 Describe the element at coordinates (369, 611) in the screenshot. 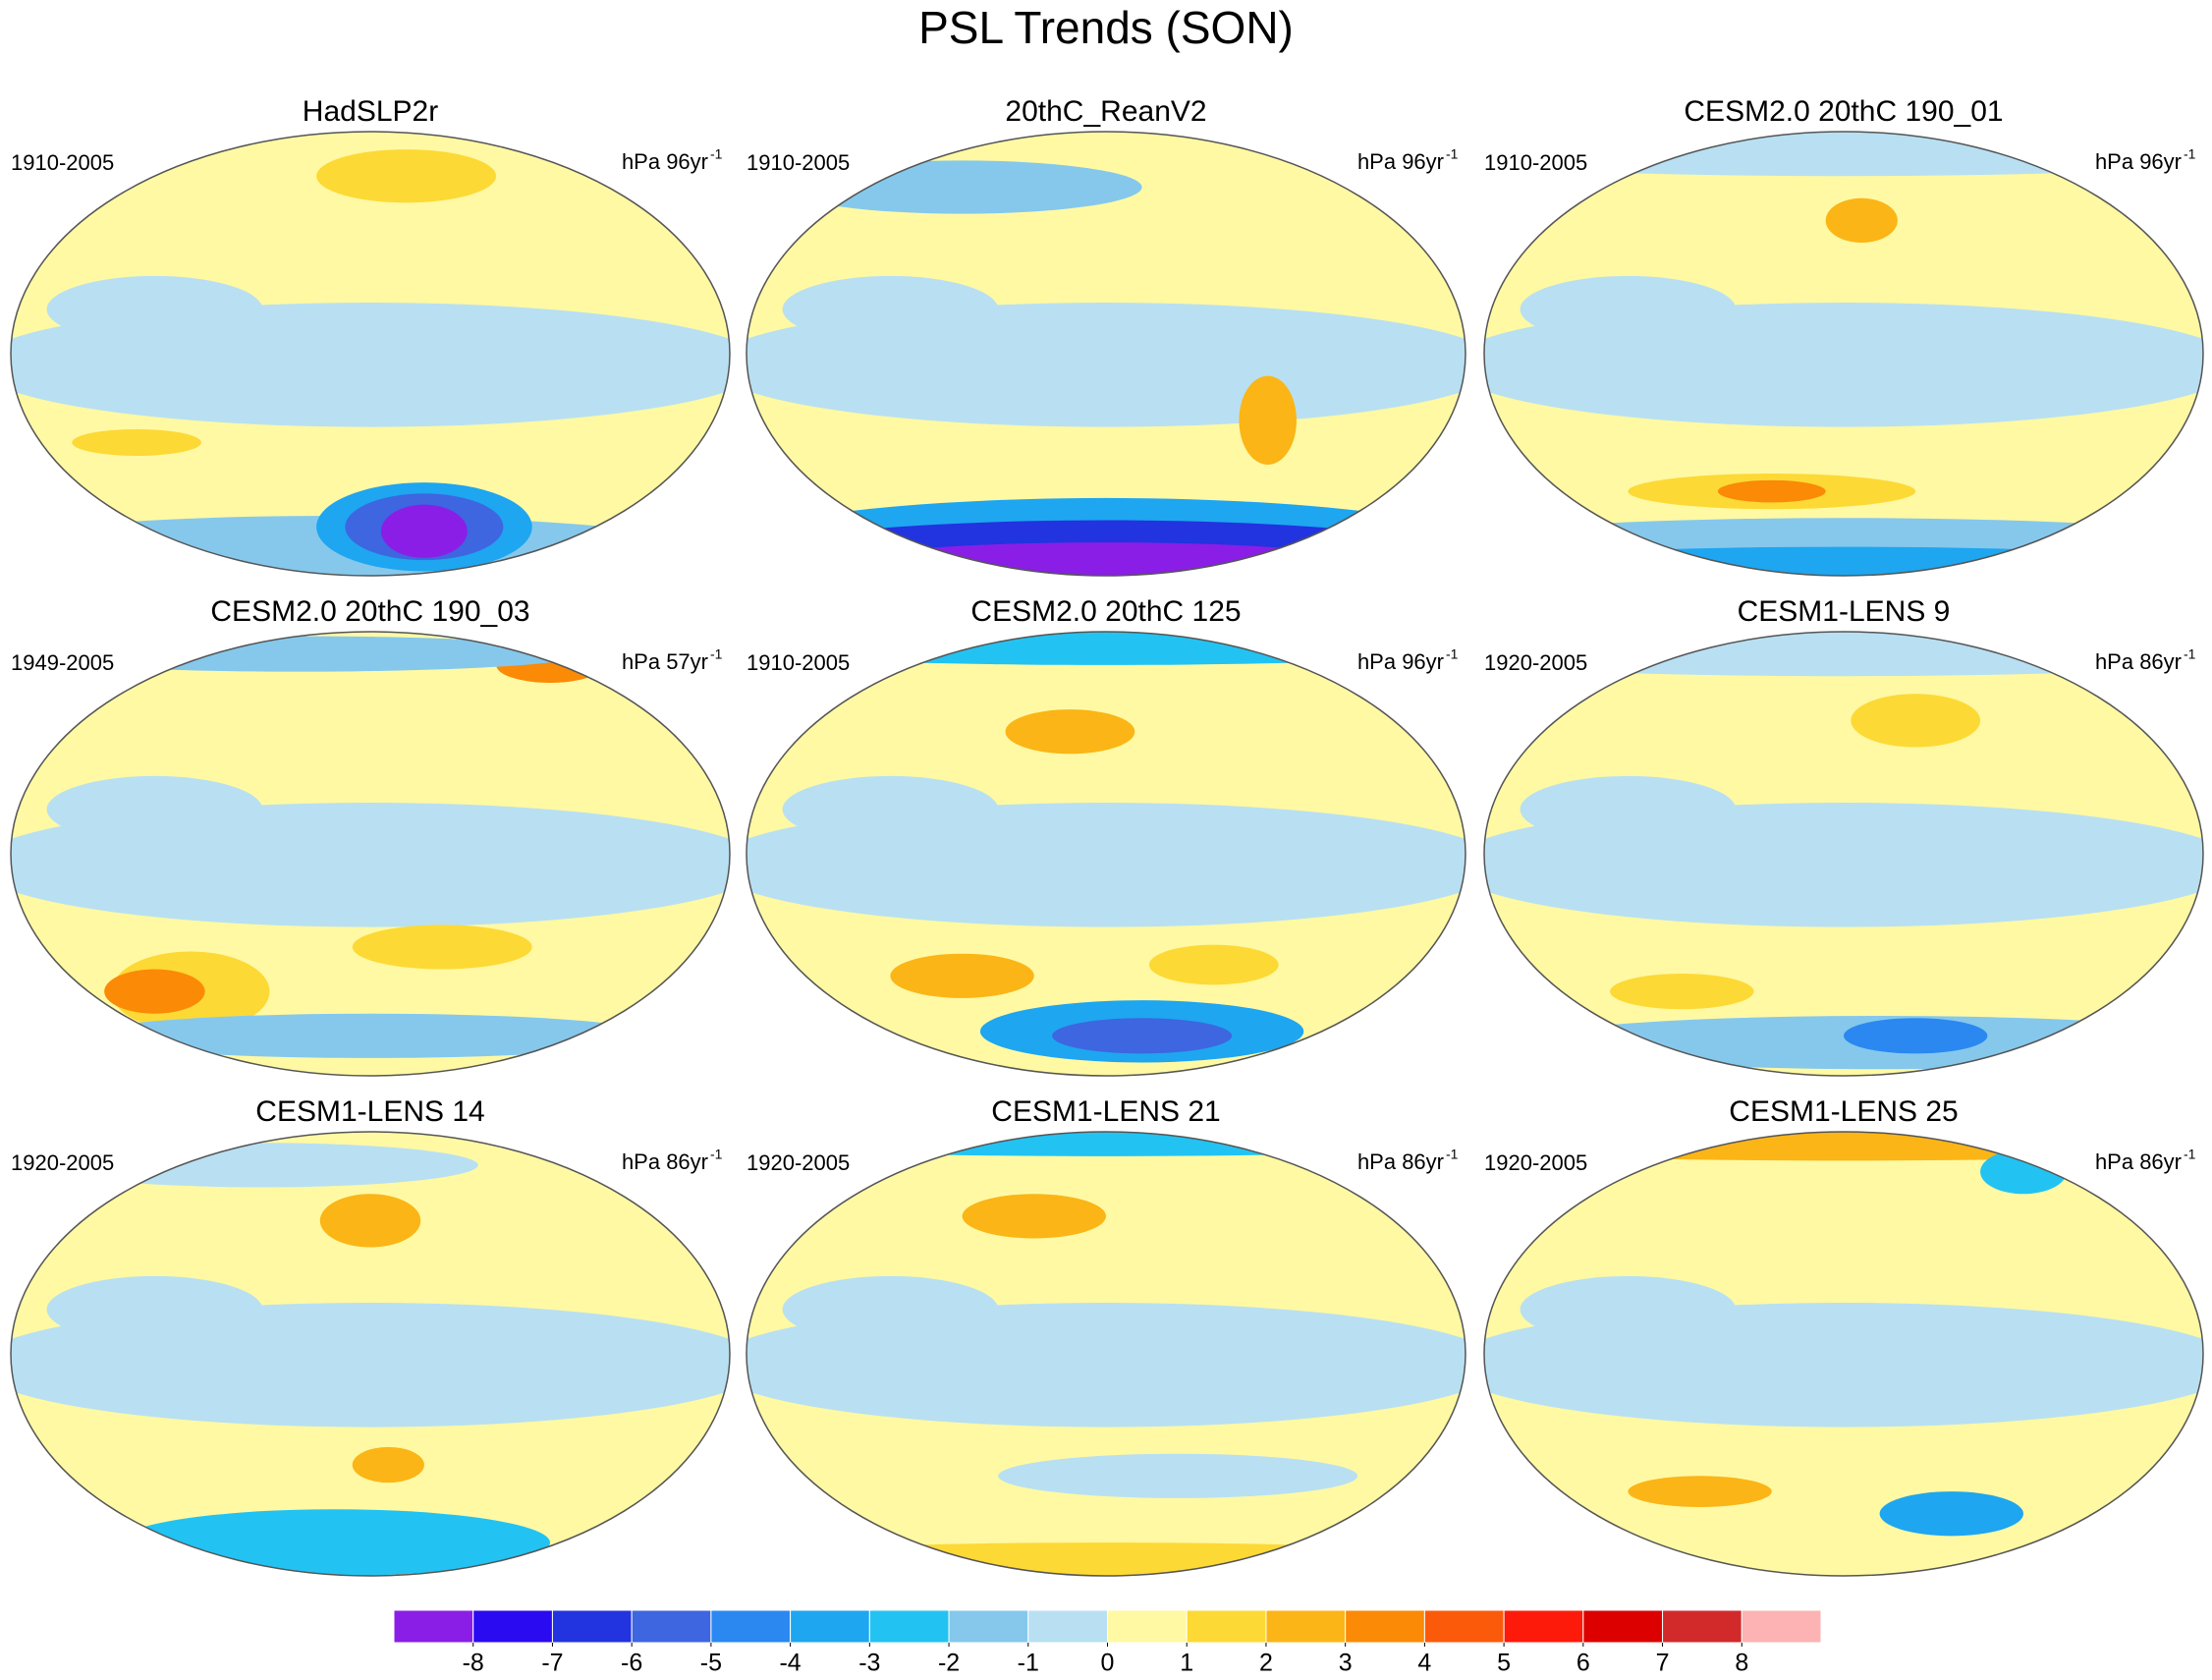

I see `panel-title: CESM2.0 20thC 190_03` at that location.